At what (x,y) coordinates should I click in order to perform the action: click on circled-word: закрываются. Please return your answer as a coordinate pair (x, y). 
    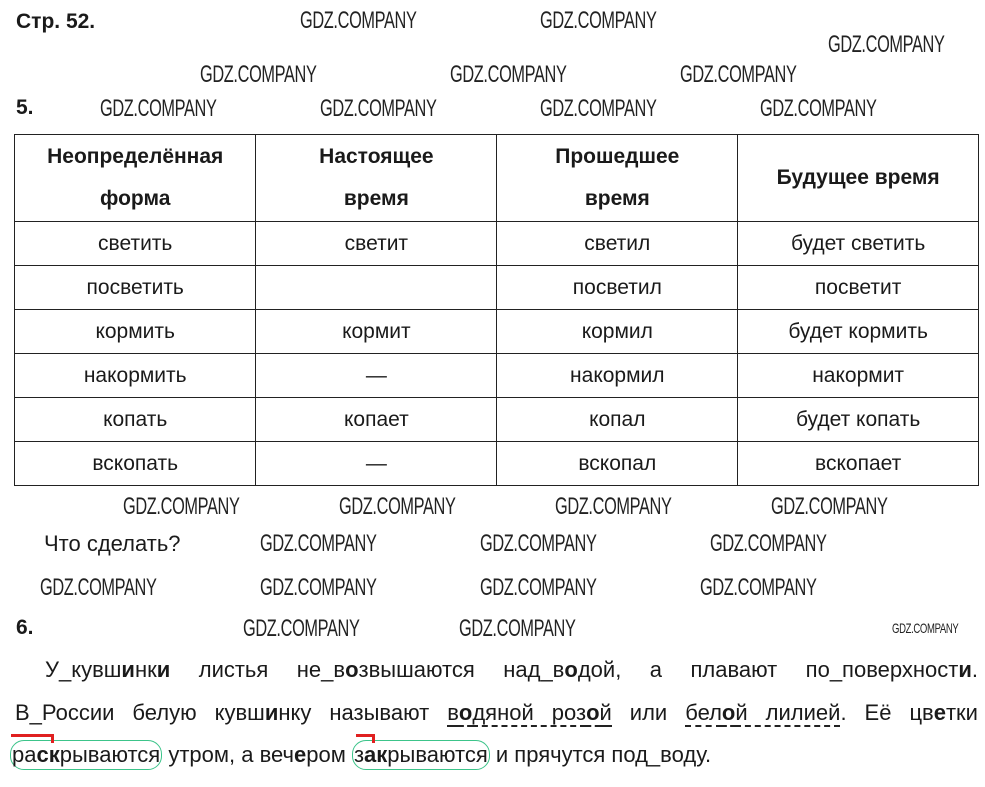
    Looking at the image, I should click on (420, 752).